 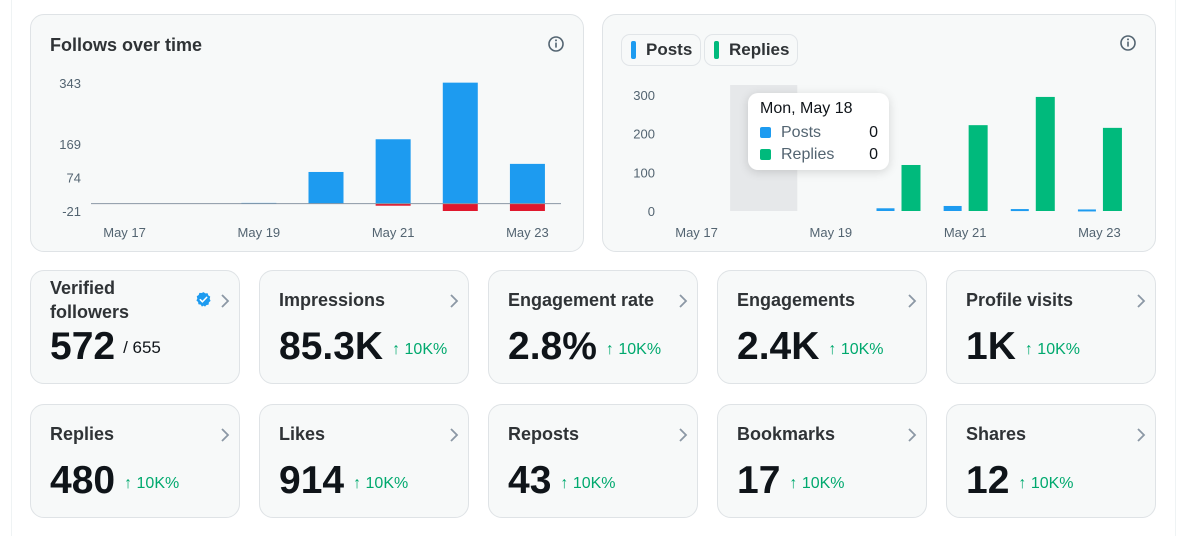 What do you see at coordinates (312, 480) in the screenshot?
I see `metric-value: 914` at bounding box center [312, 480].